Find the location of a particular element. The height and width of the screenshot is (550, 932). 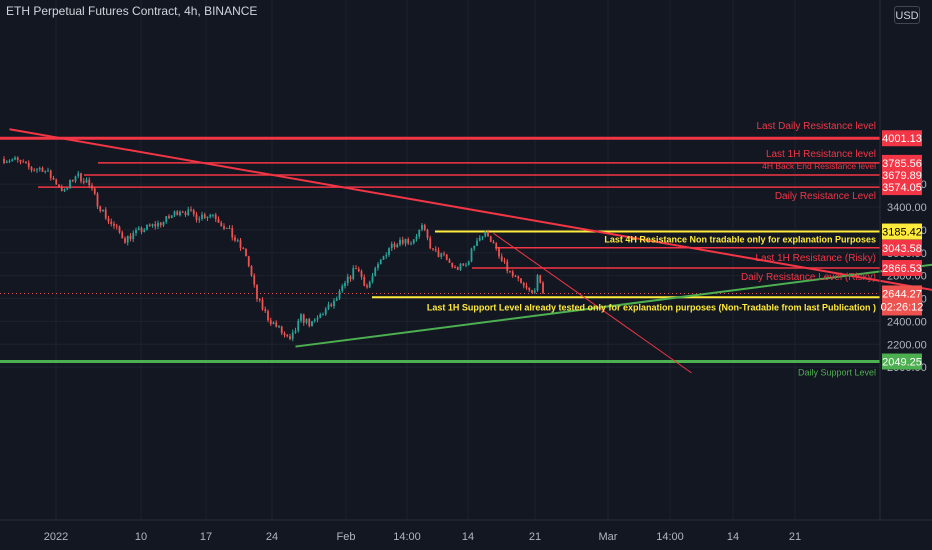

price-tag-label: 3185.42 is located at coordinates (902, 233).